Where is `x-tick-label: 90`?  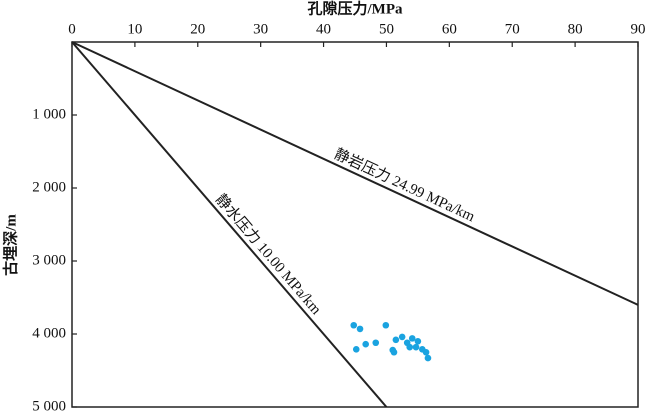
x-tick-label: 90 is located at coordinates (638, 29).